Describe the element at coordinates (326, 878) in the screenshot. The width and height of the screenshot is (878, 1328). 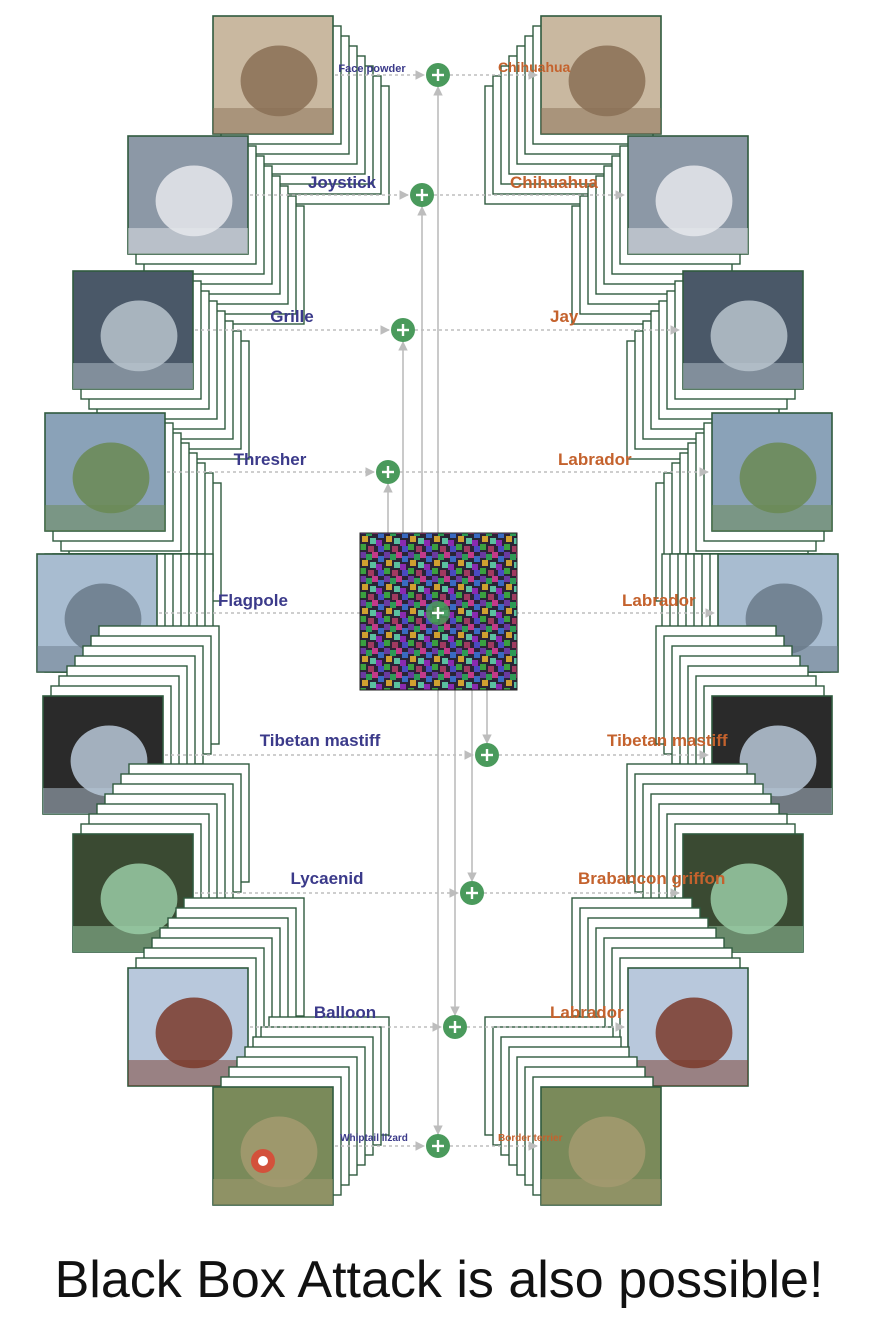
I see `source-label: Lycaenid` at that location.